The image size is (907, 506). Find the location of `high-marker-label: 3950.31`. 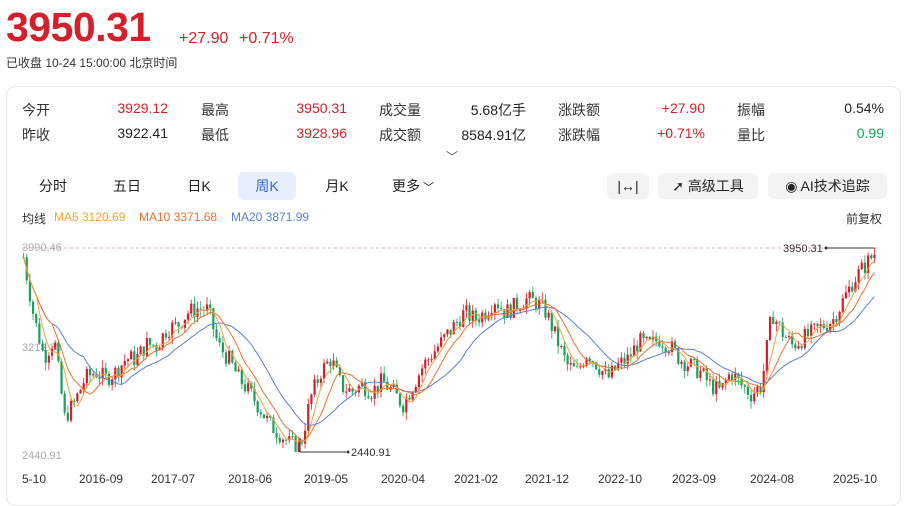

high-marker-label: 3950.31 is located at coordinates (803, 249).